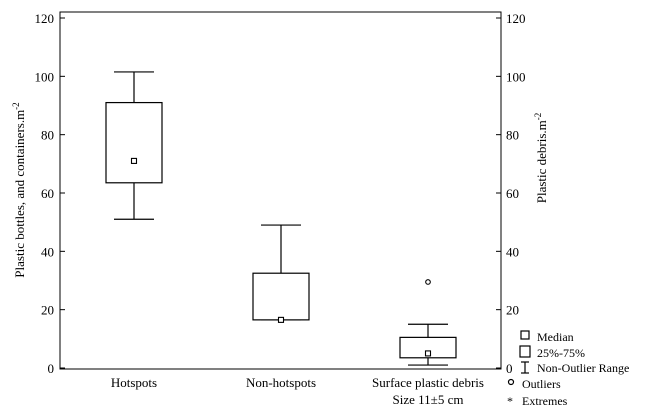 This screenshot has height=410, width=650. I want to click on outlier-point, so click(428, 282).